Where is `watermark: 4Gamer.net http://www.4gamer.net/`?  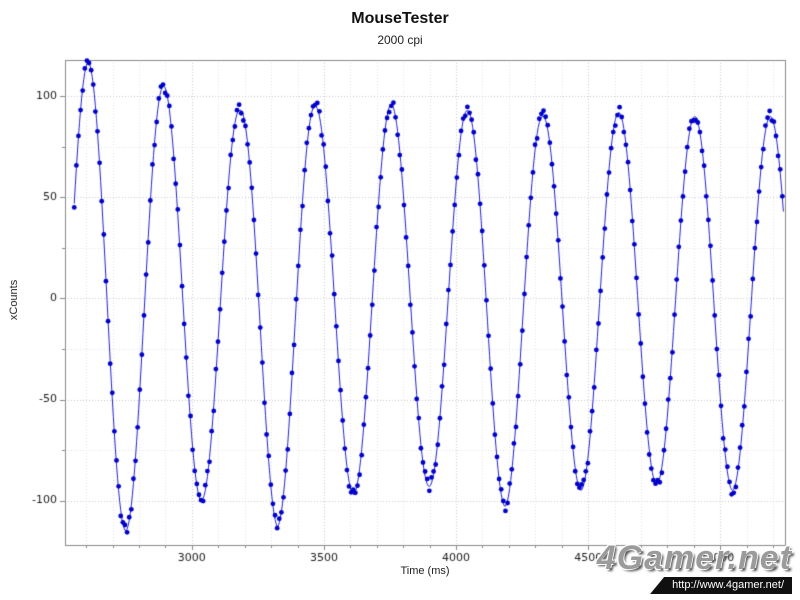 watermark: 4Gamer.net http://www.4gamer.net/ is located at coordinates (694, 567).